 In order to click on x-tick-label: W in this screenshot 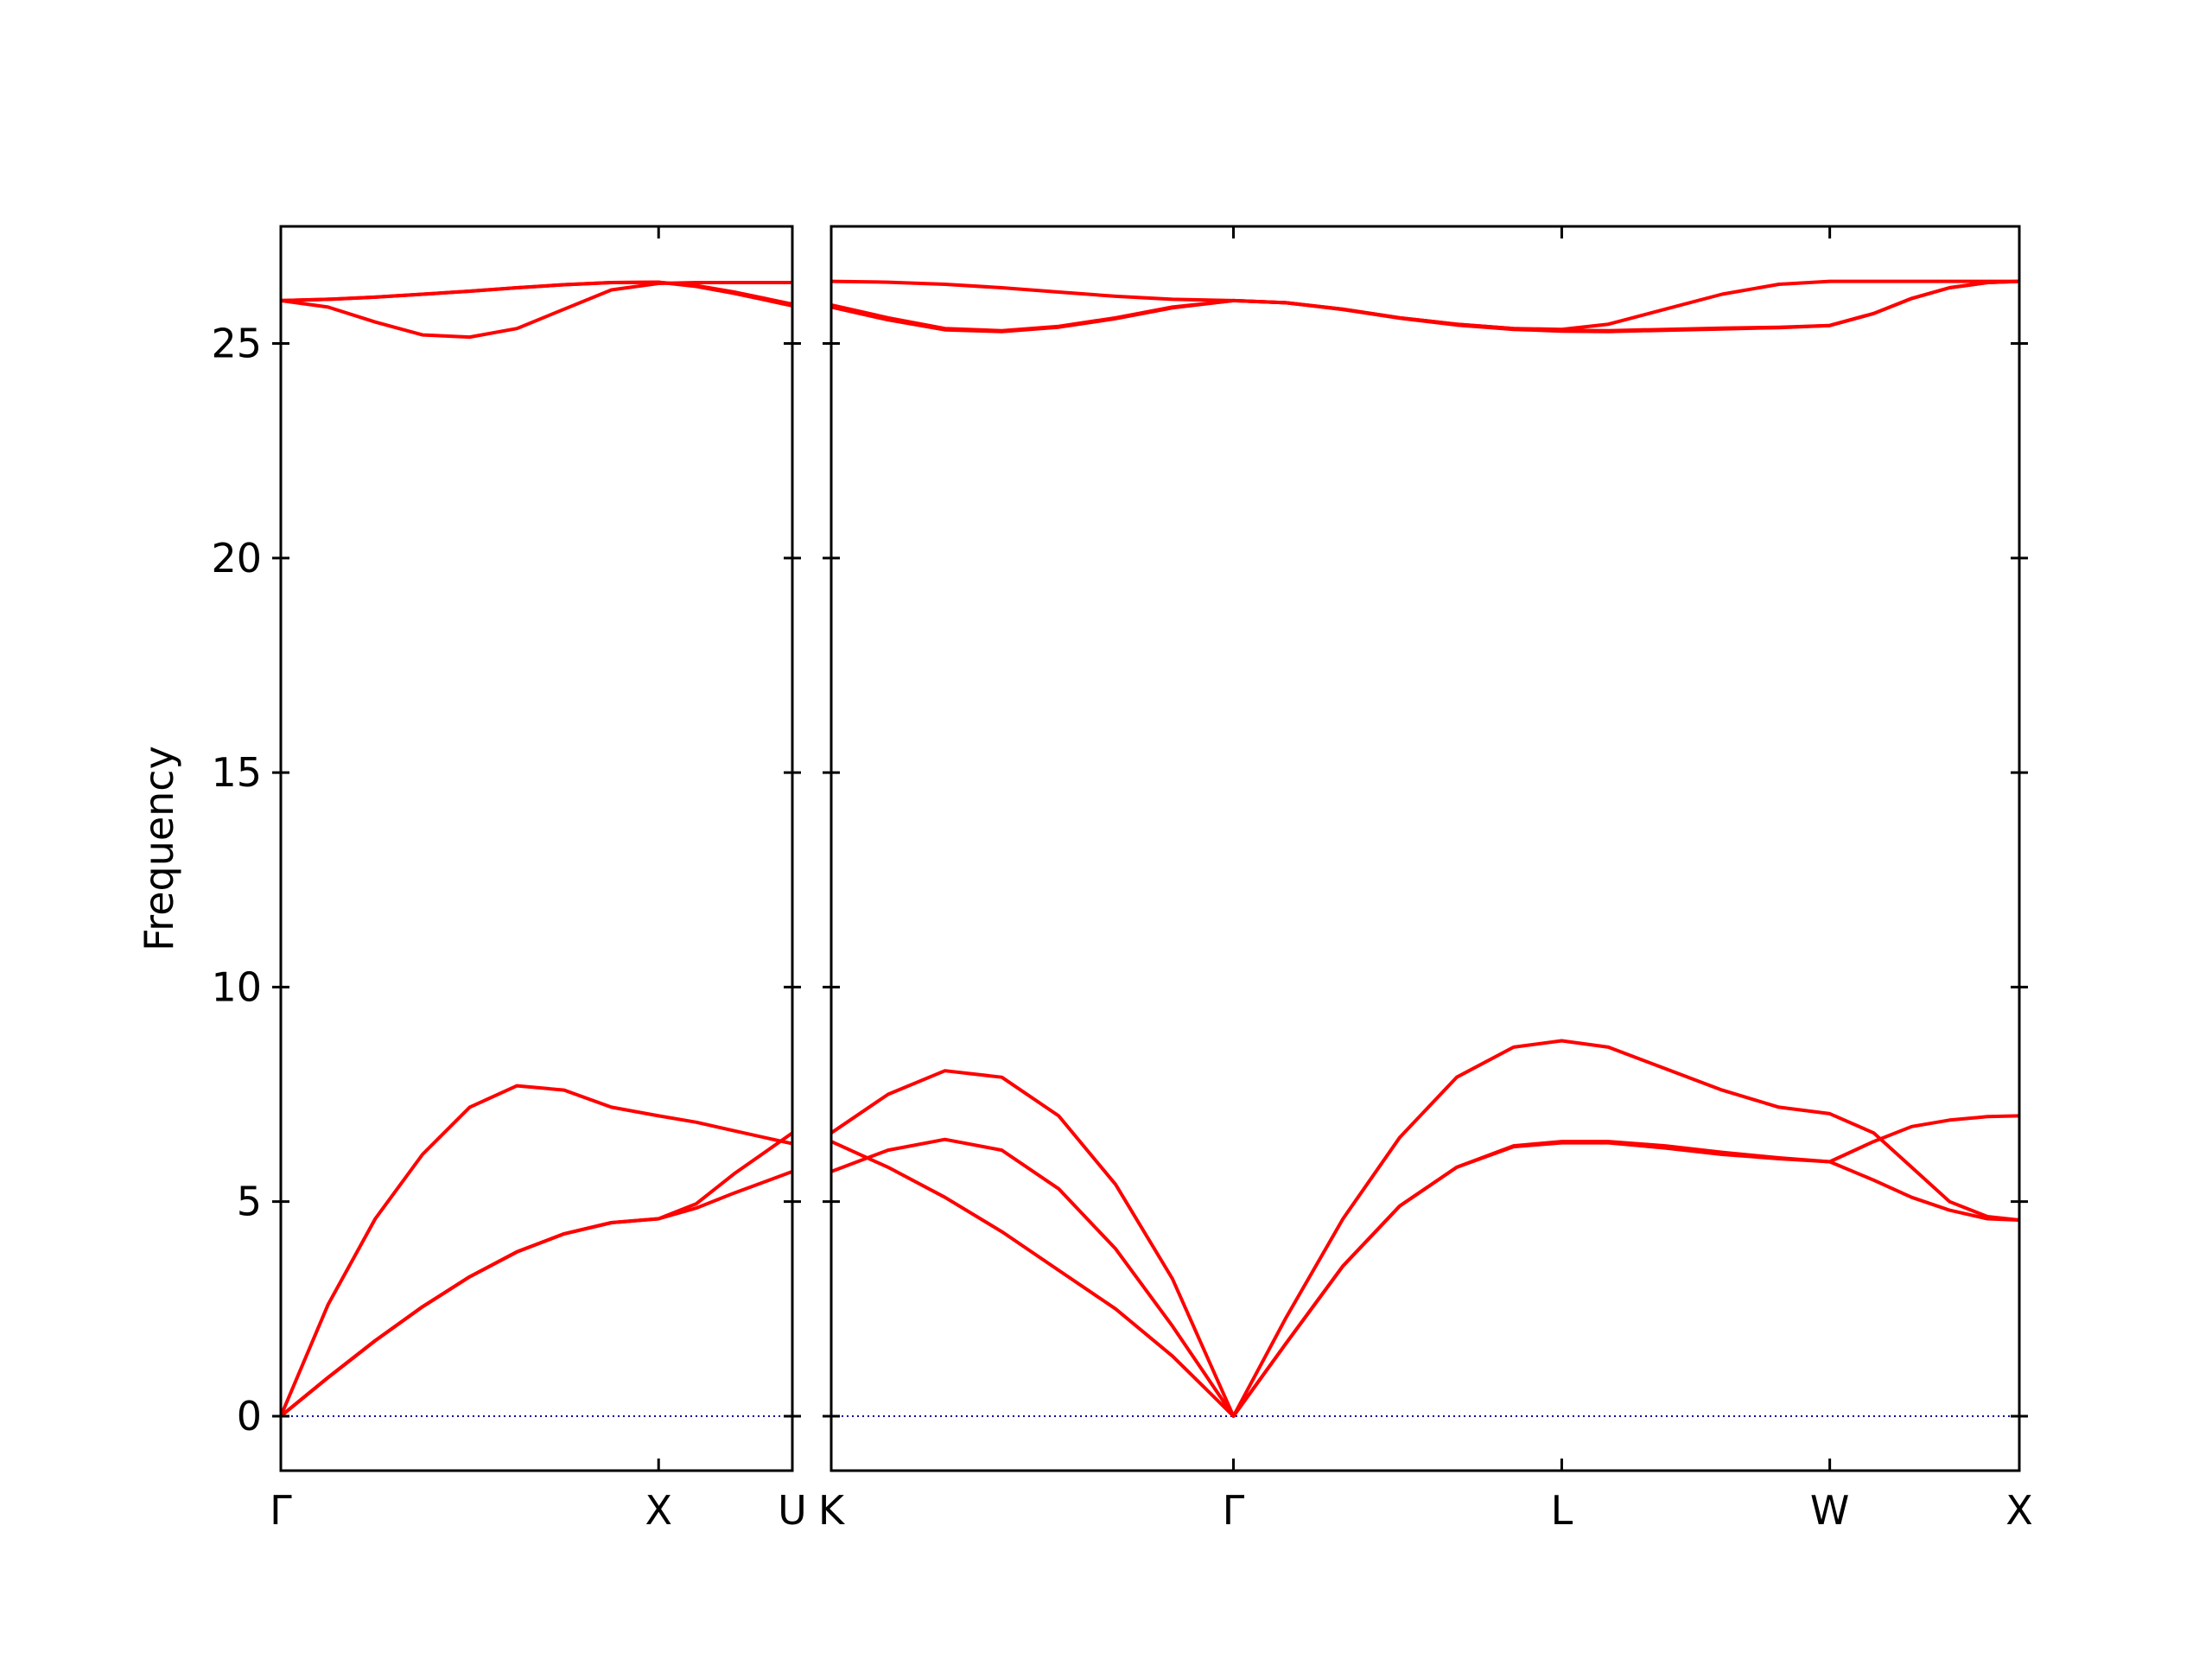, I will do `click(1829, 1510)`.